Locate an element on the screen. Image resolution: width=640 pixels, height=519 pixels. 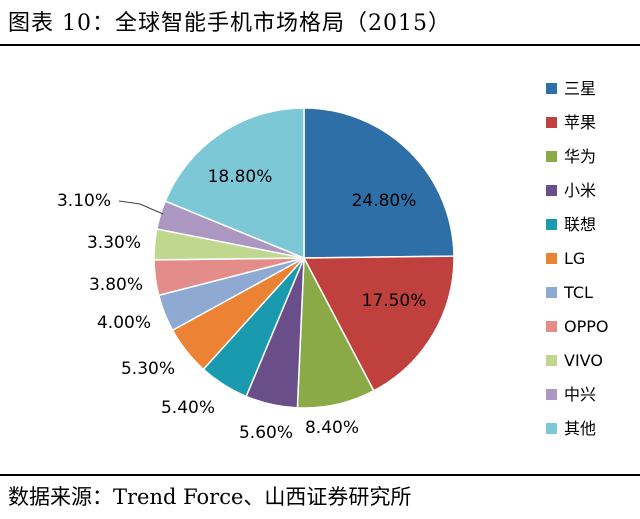
bottom-rule is located at coordinates (320, 475).